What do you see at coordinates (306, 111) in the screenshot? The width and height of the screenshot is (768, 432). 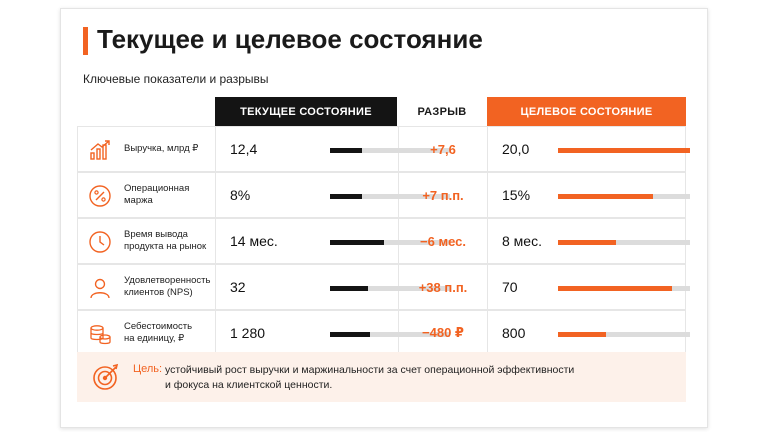 I see `column-header-current: ТЕКУЩЕЕ СОСТОЯНИЕ` at bounding box center [306, 111].